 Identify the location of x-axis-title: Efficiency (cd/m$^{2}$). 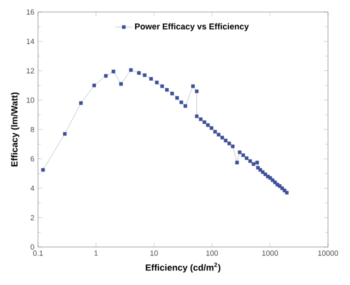
(183, 267).